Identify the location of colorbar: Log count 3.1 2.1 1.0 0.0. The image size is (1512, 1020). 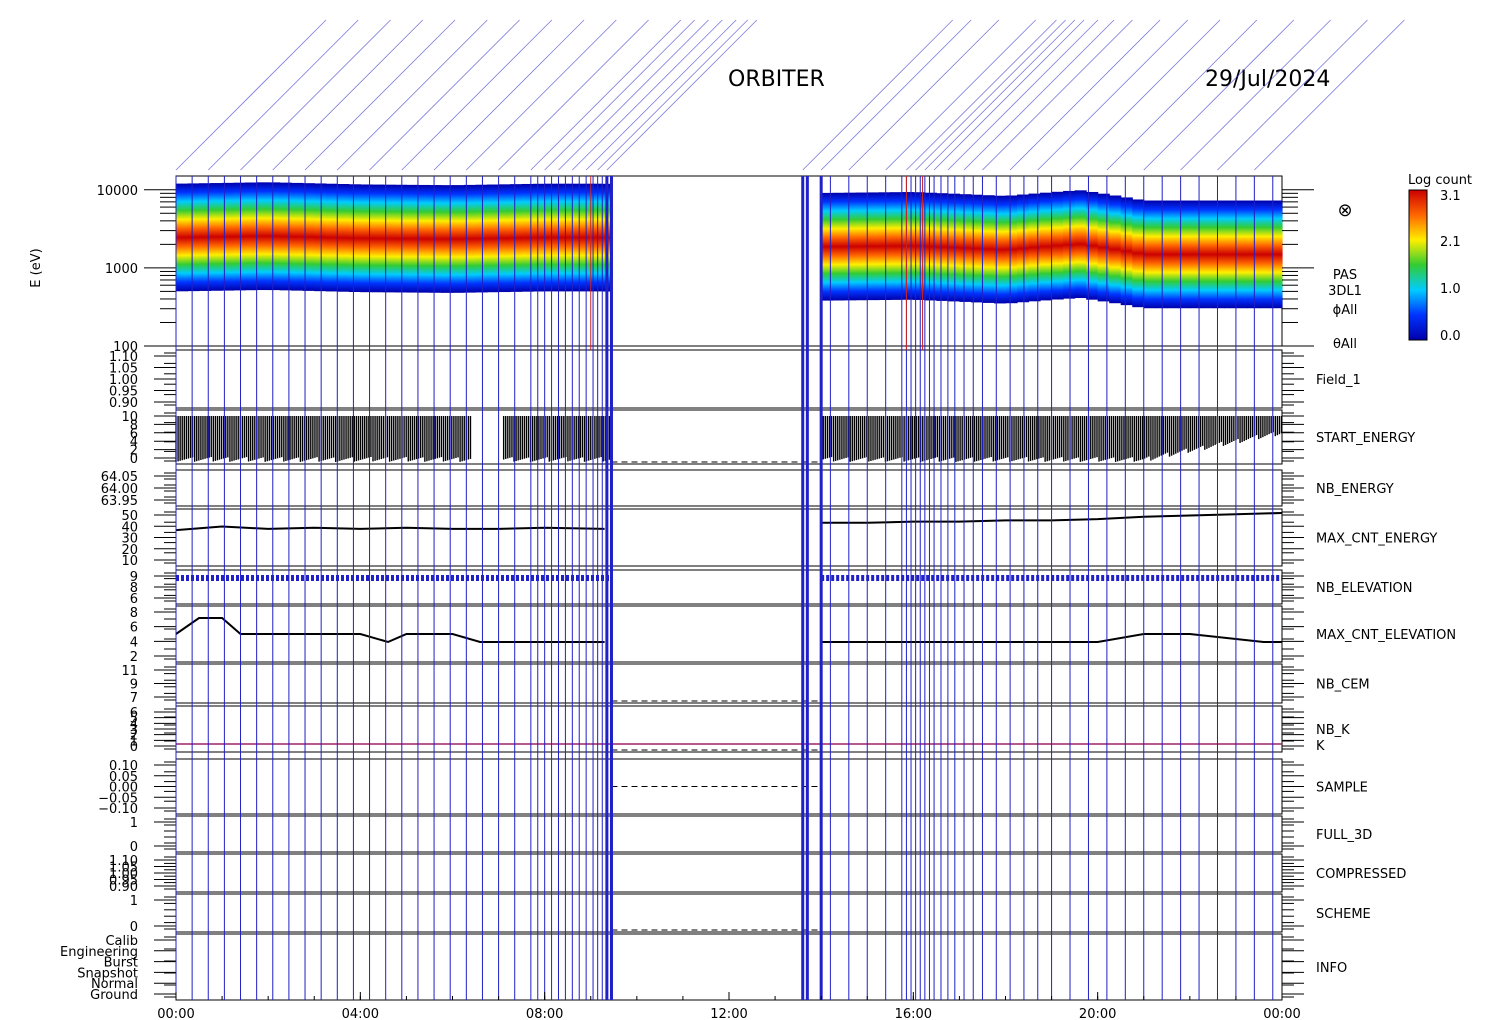
(1440, 258).